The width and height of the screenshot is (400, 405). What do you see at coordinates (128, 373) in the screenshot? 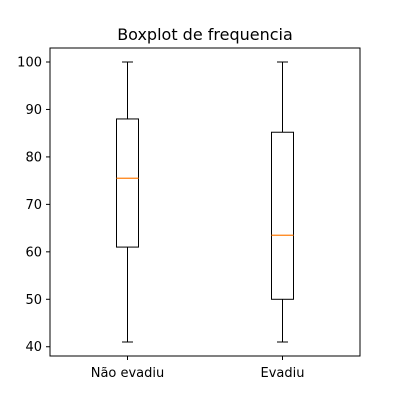
I see `x-tick-label: Não evadiu` at bounding box center [128, 373].